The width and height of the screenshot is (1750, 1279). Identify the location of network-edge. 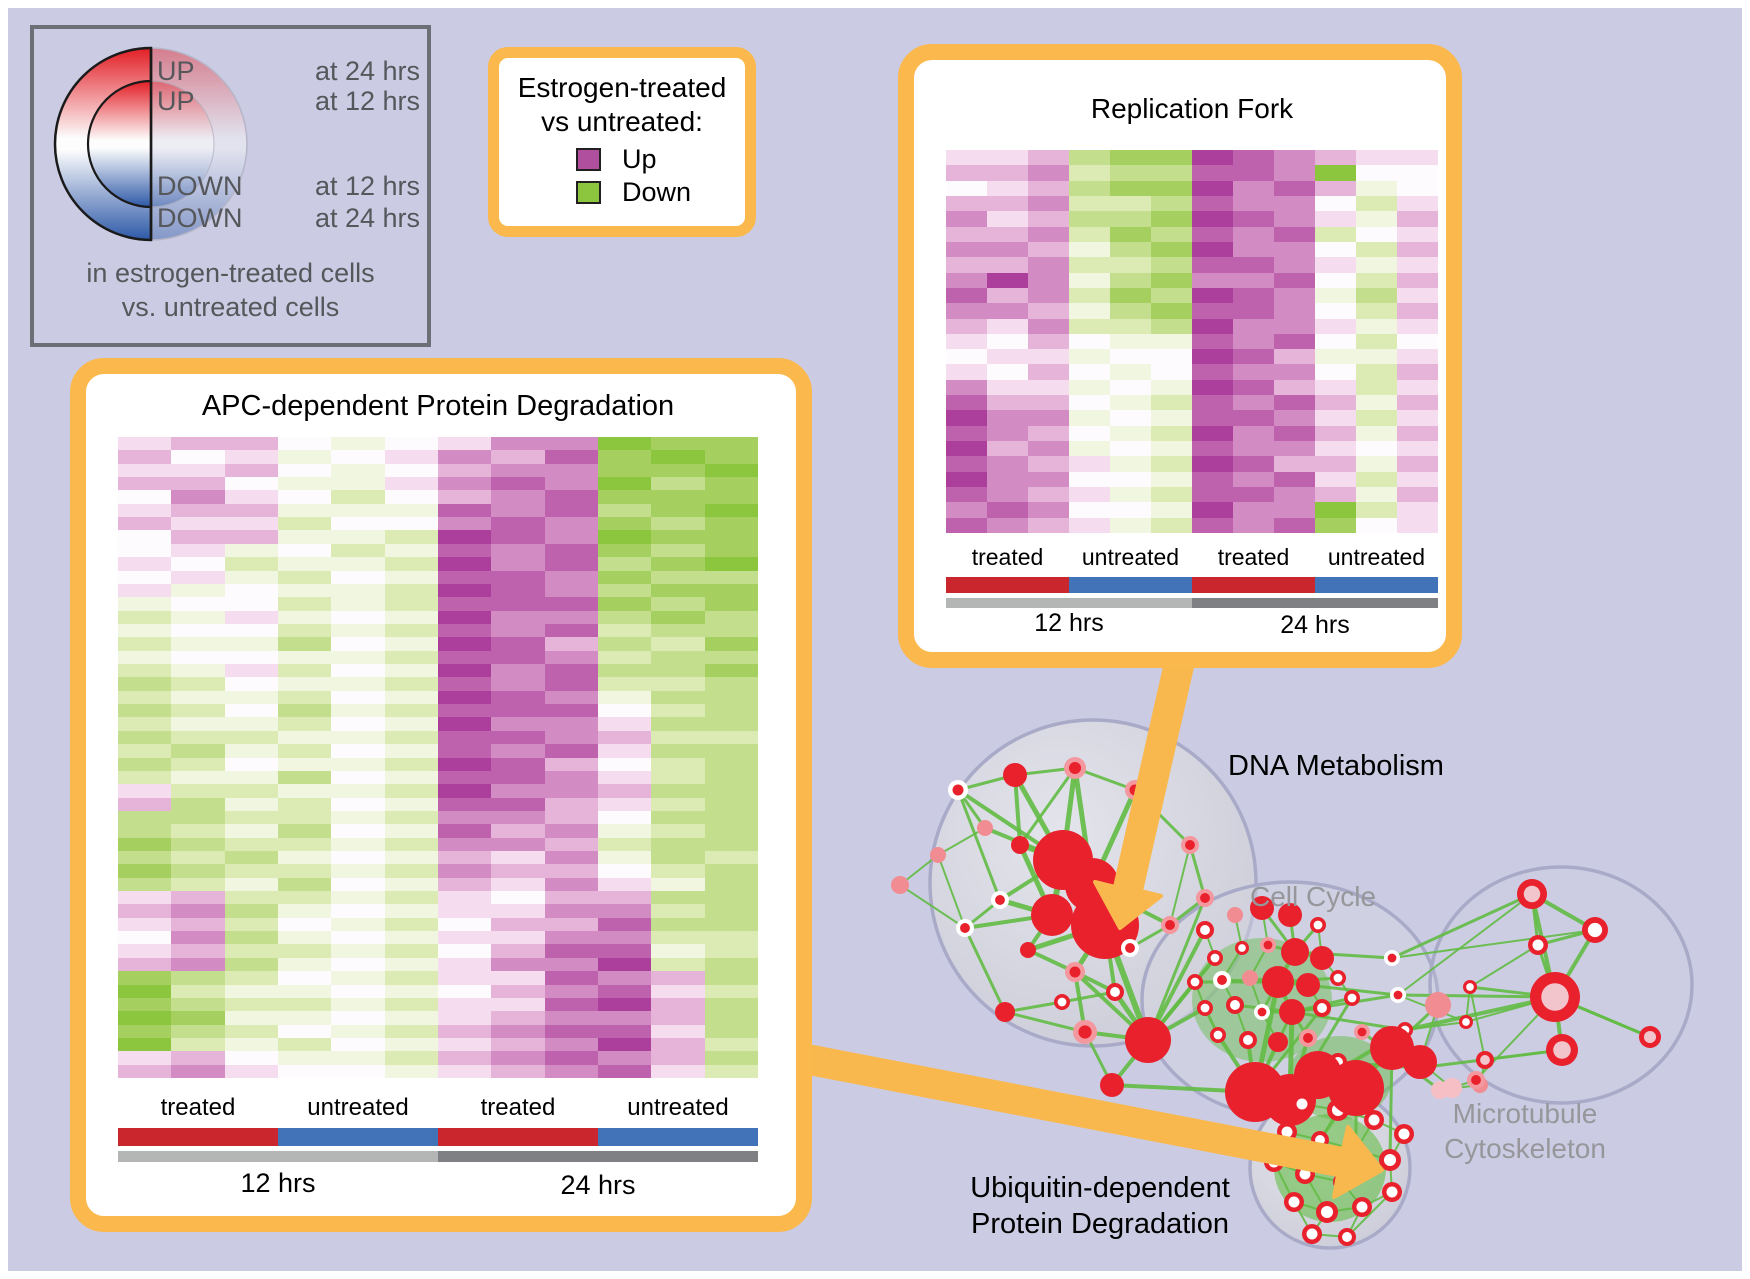
(1045, 1022).